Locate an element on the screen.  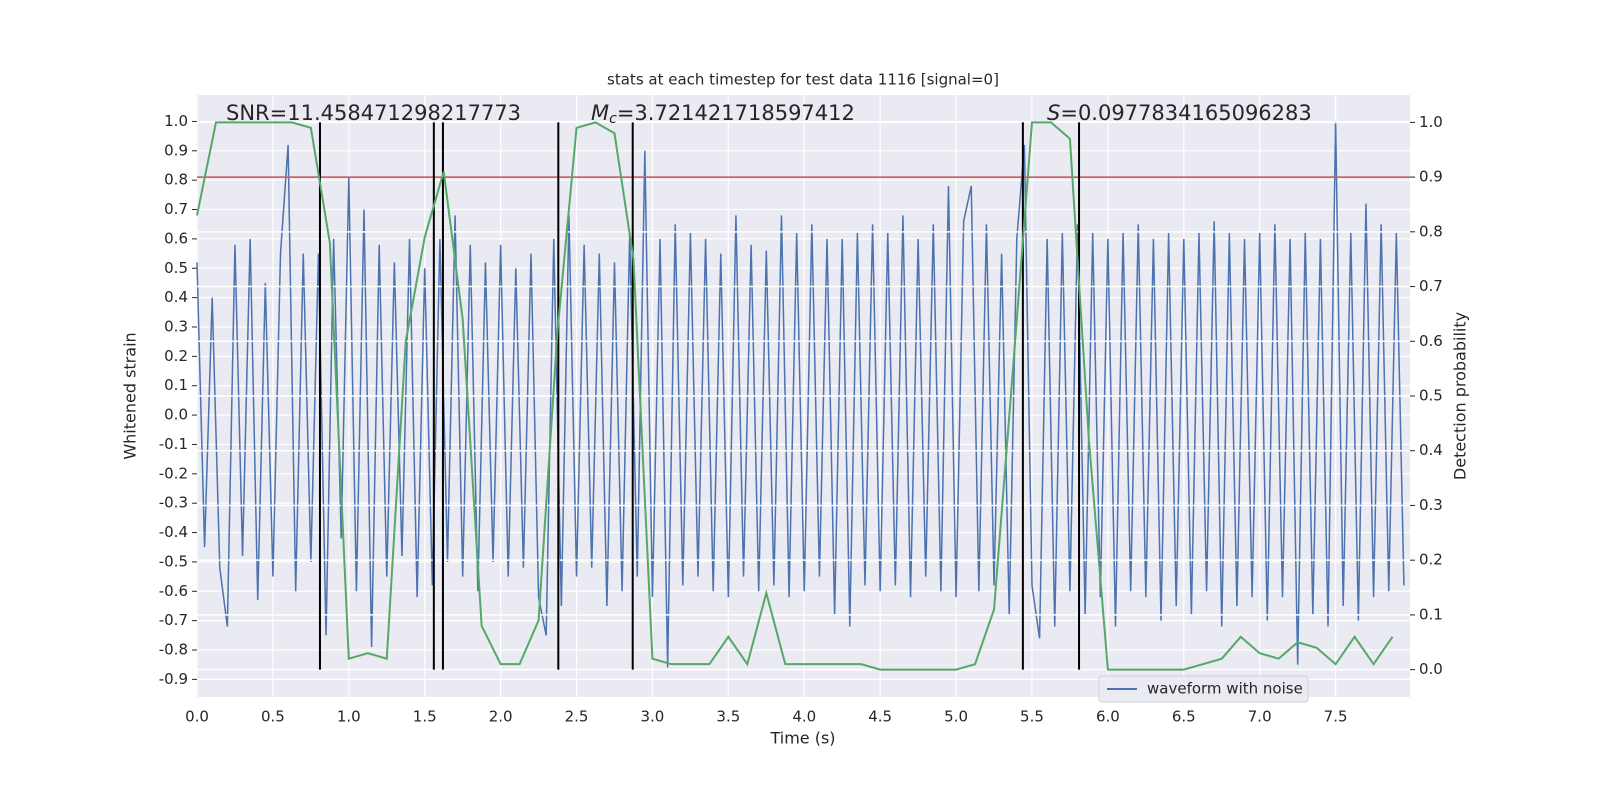
x-tick-label: 0.0 is located at coordinates (197, 717).